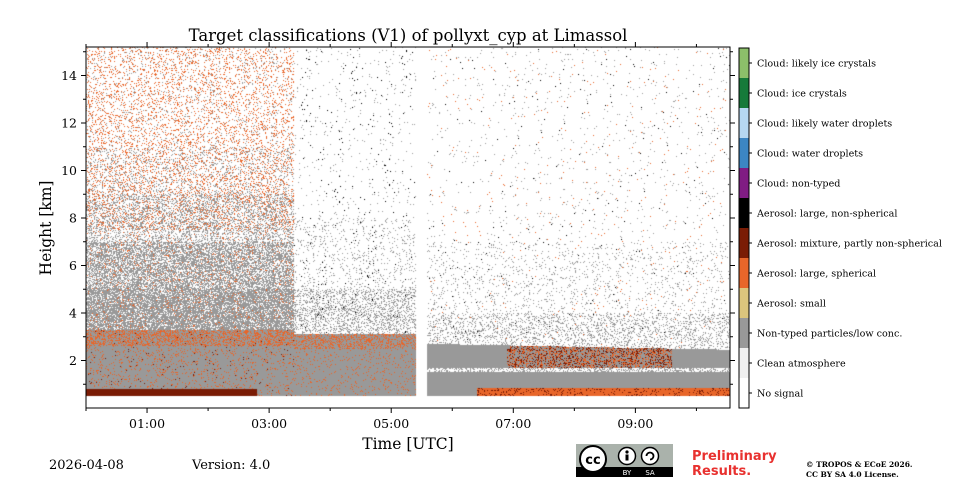  I want to click on x-tick-label: 05:00, so click(391, 423).